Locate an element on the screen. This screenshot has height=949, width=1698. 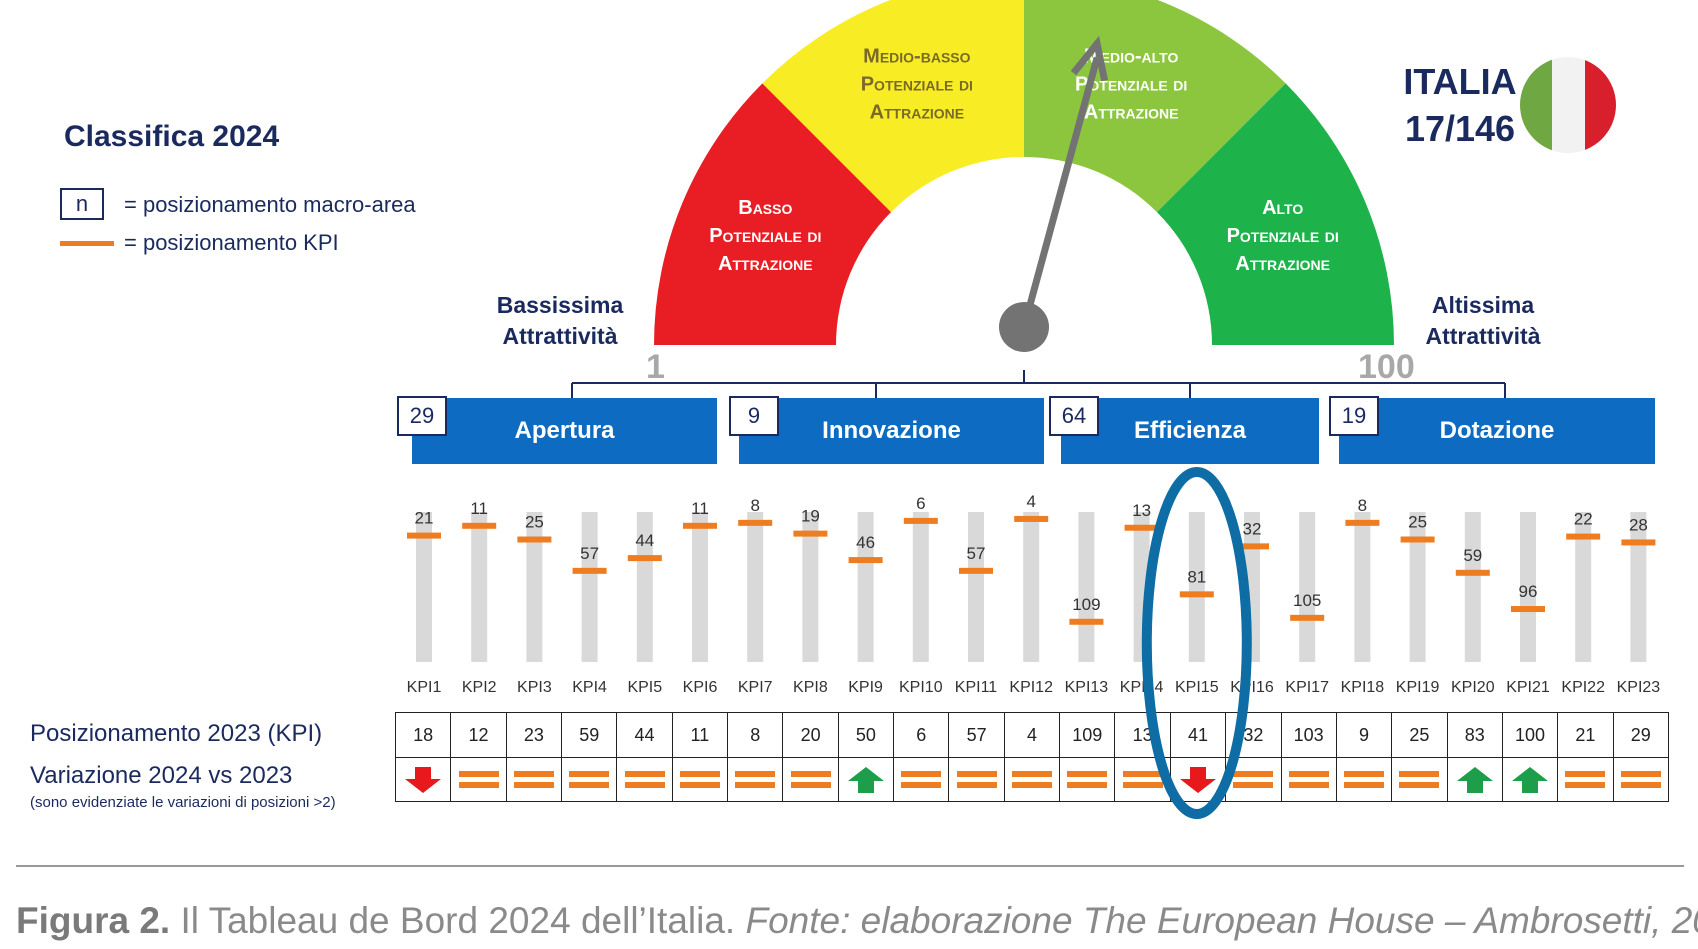
gauge-segment is located at coordinates (893, 106).